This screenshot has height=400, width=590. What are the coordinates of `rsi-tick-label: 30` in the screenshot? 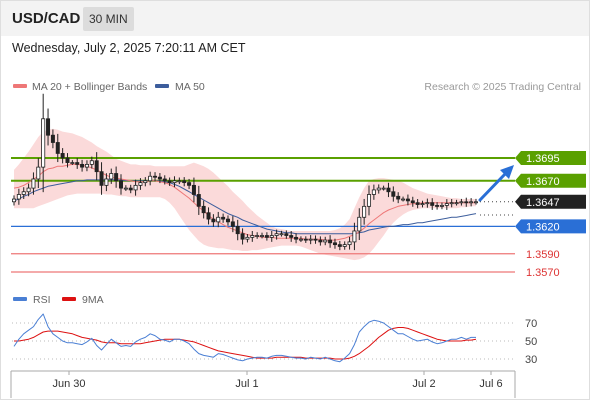 It's located at (531, 360).